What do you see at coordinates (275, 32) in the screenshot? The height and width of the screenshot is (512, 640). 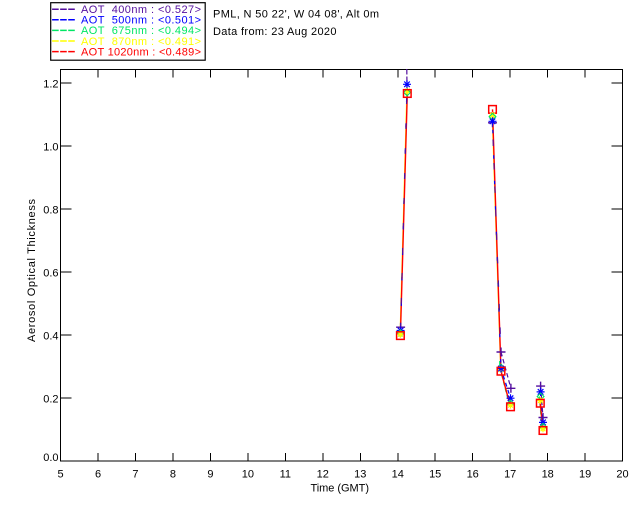 I see `svg-text: Data from: 23 Aug 2020` at bounding box center [275, 32].